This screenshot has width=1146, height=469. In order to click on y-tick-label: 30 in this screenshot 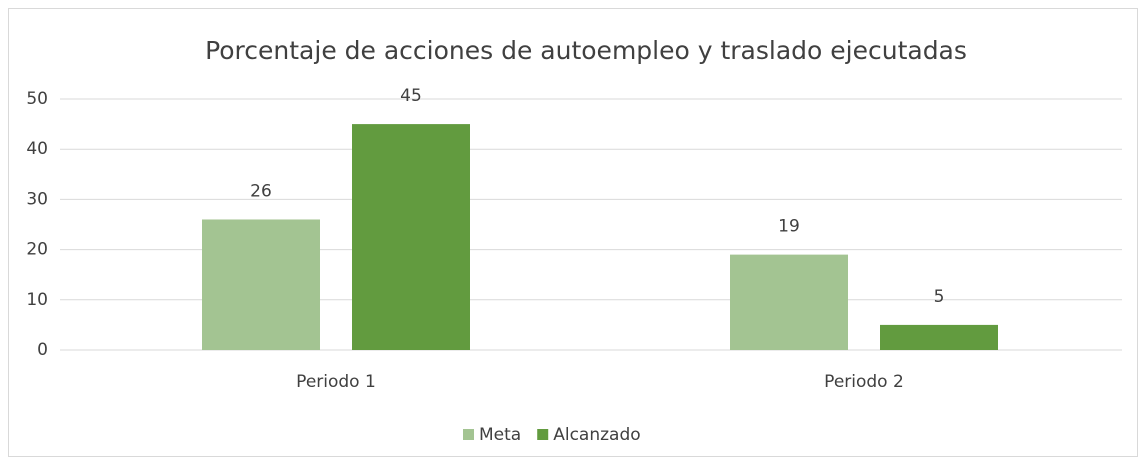, I will do `click(37, 199)`.